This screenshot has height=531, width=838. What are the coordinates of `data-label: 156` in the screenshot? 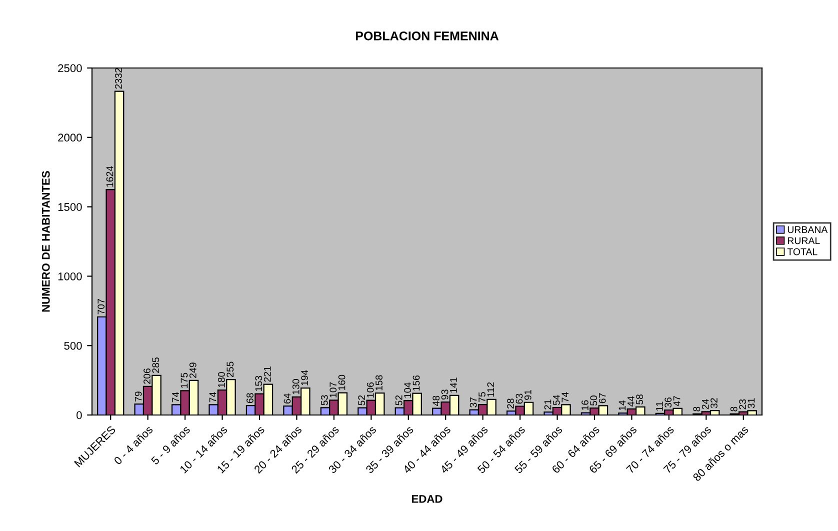 It's located at (416, 383).